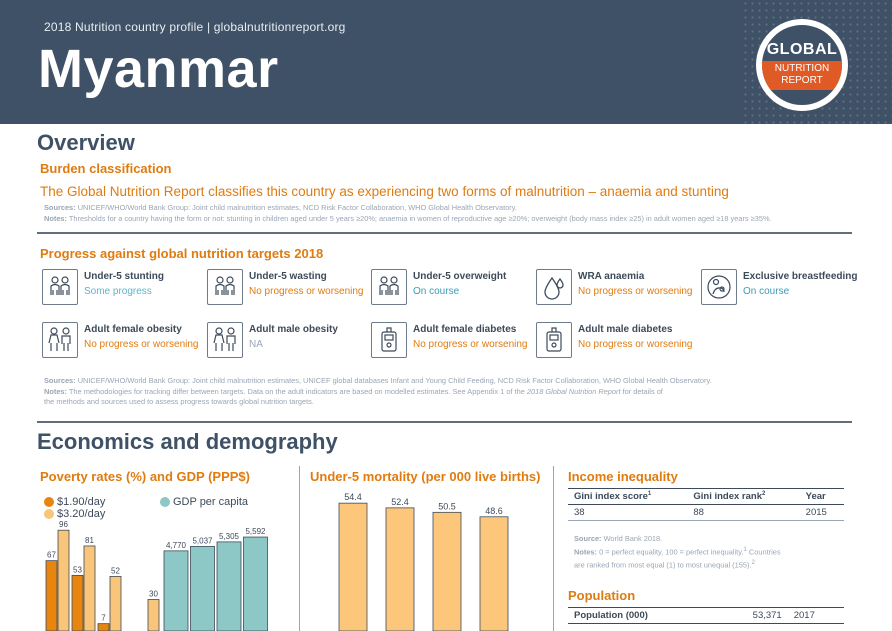  What do you see at coordinates (800, 276) in the screenshot?
I see `target-label: Exclusive breastfeeding` at bounding box center [800, 276].